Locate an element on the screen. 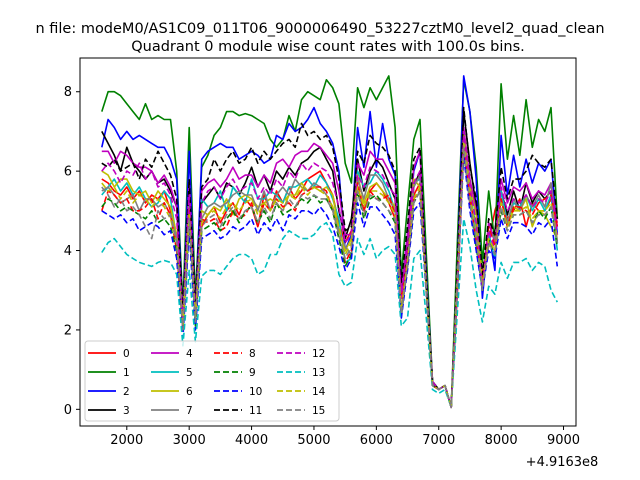  legend-label-13: 13 is located at coordinates (318, 373).